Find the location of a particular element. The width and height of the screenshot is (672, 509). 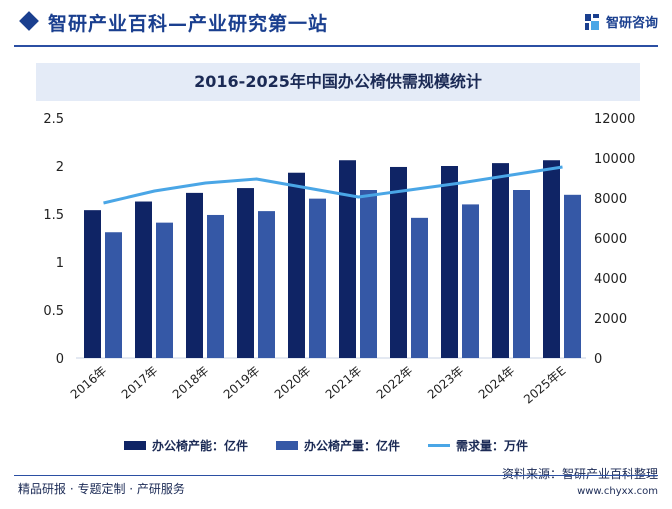

brand: 智研咨询 is located at coordinates (621, 21).